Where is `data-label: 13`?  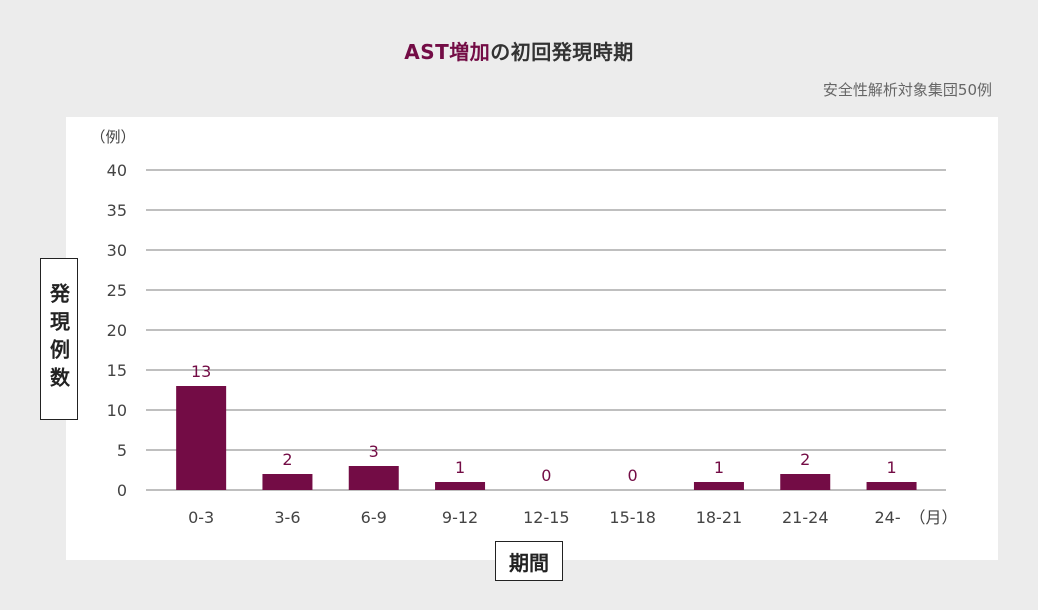 data-label: 13 is located at coordinates (201, 371).